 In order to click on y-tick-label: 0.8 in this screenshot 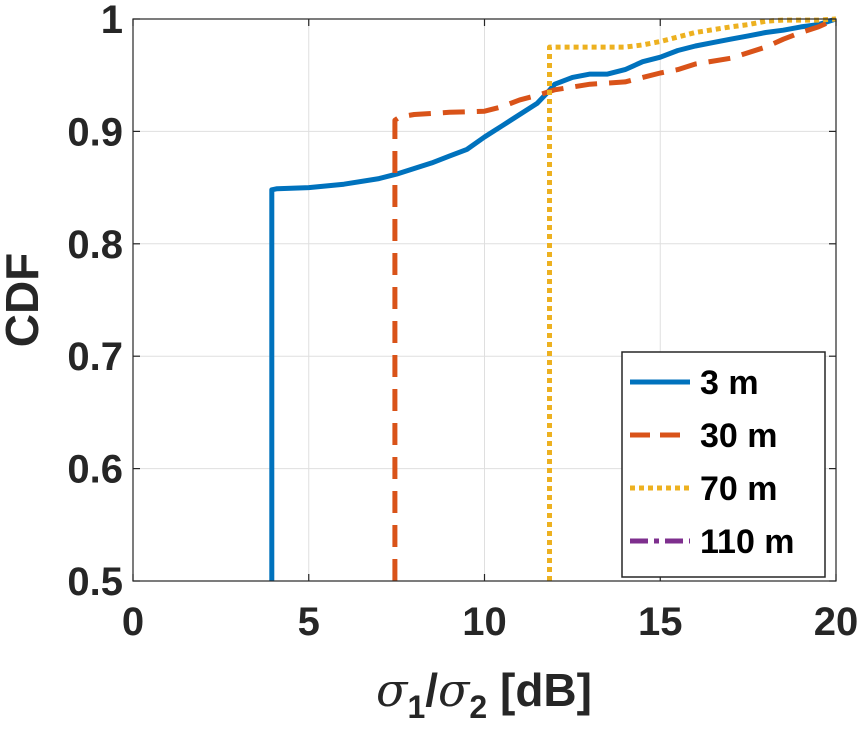, I will do `click(95, 245)`.